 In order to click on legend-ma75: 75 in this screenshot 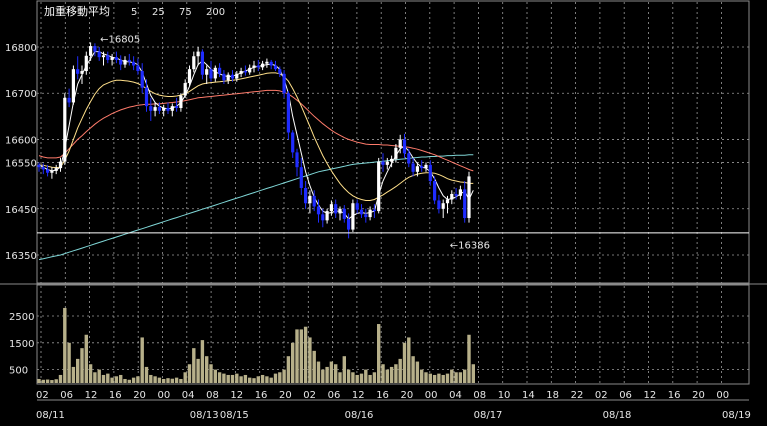, I will do `click(185, 12)`.